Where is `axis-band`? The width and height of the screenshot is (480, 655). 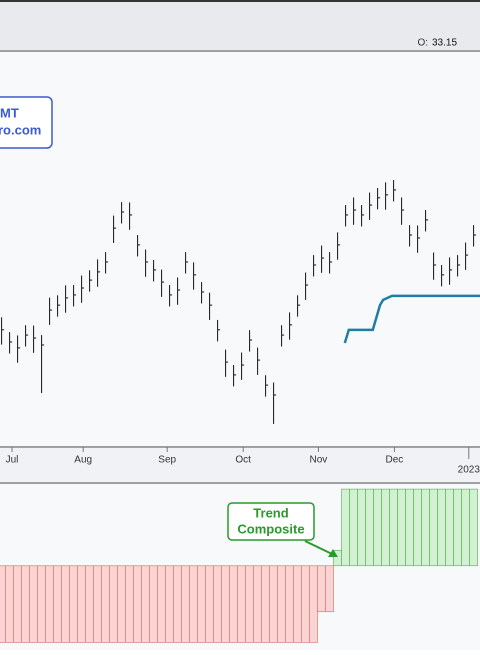 axis-band is located at coordinates (240, 465).